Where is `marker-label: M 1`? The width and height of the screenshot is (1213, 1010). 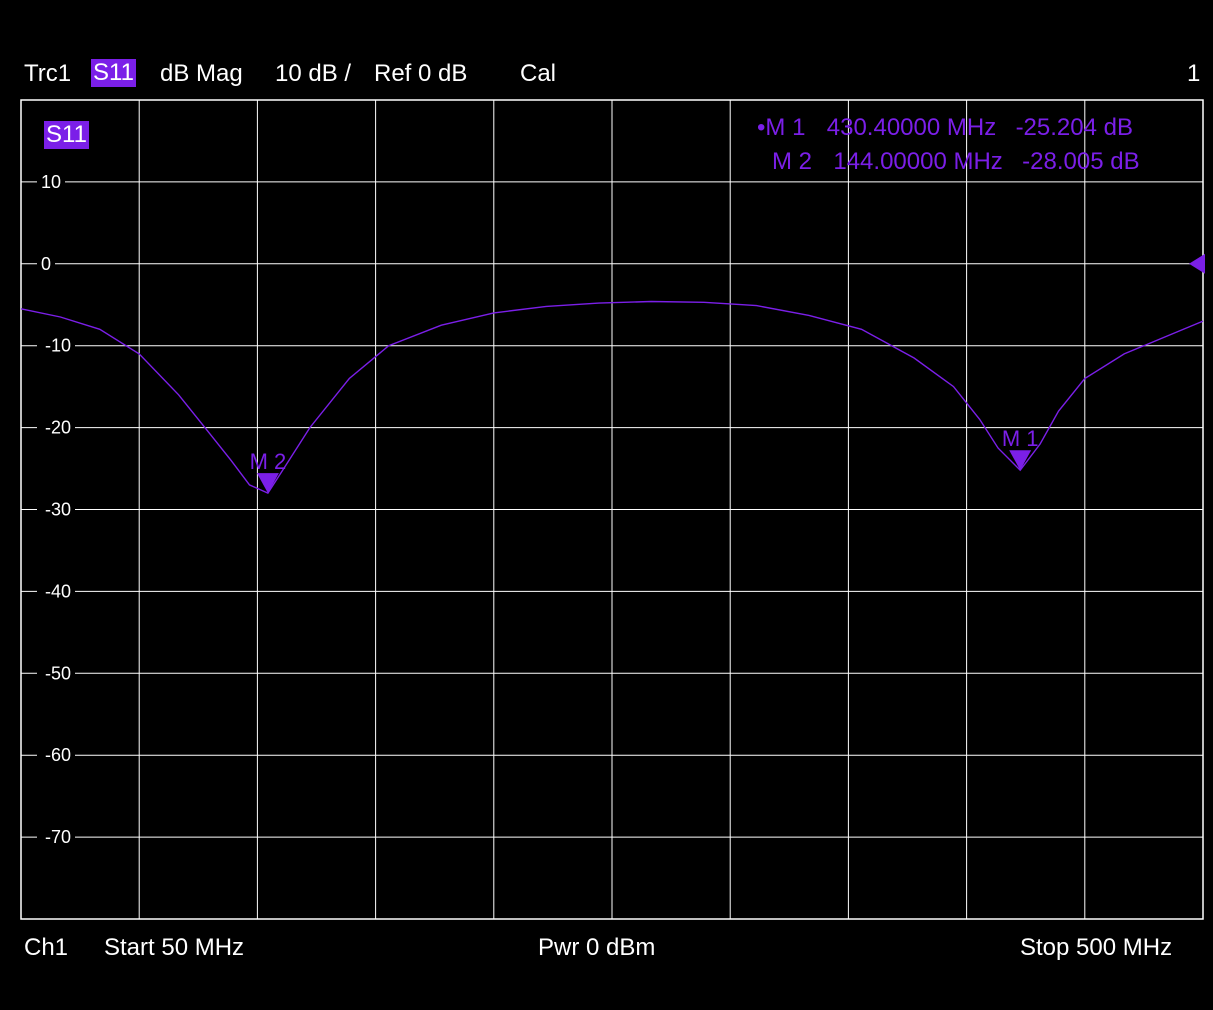
marker-label: M 1 is located at coordinates (1020, 438).